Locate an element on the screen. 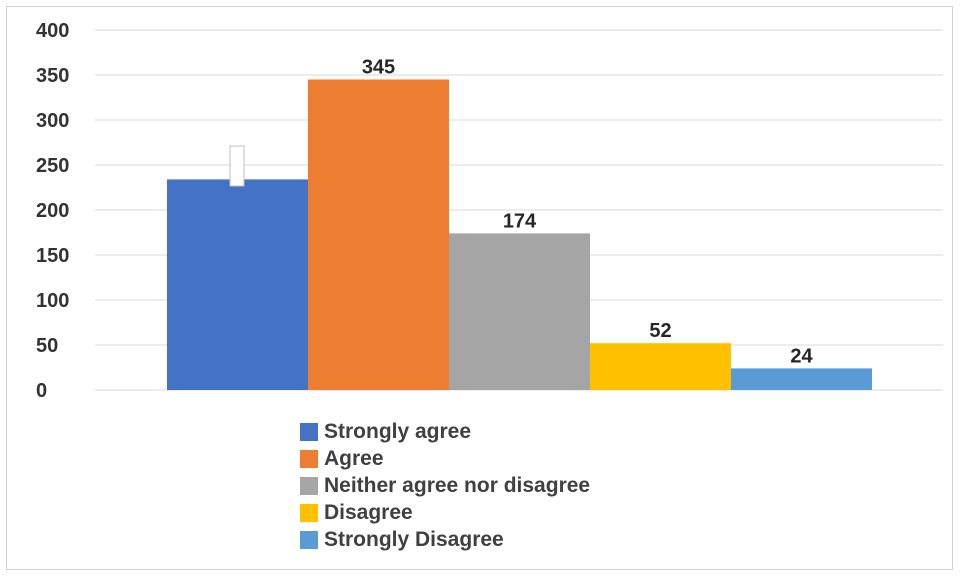  data-label: 52 is located at coordinates (660, 331).